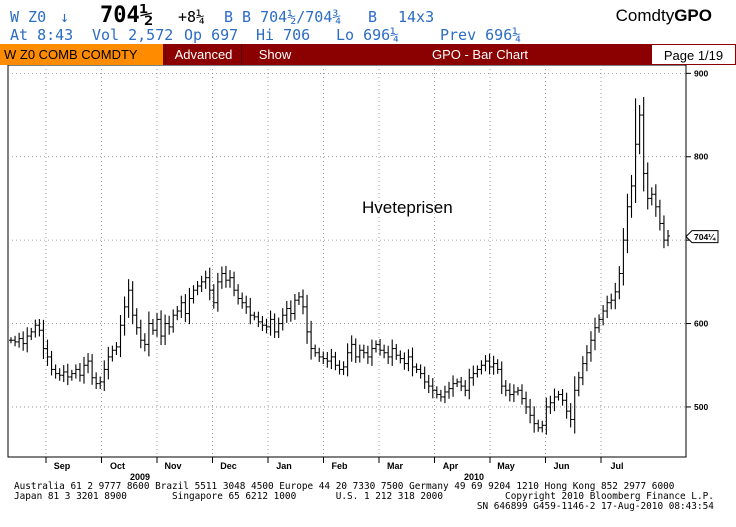 The height and width of the screenshot is (527, 736). What do you see at coordinates (203, 54) in the screenshot?
I see `advanced-button: Advanced` at bounding box center [203, 54].